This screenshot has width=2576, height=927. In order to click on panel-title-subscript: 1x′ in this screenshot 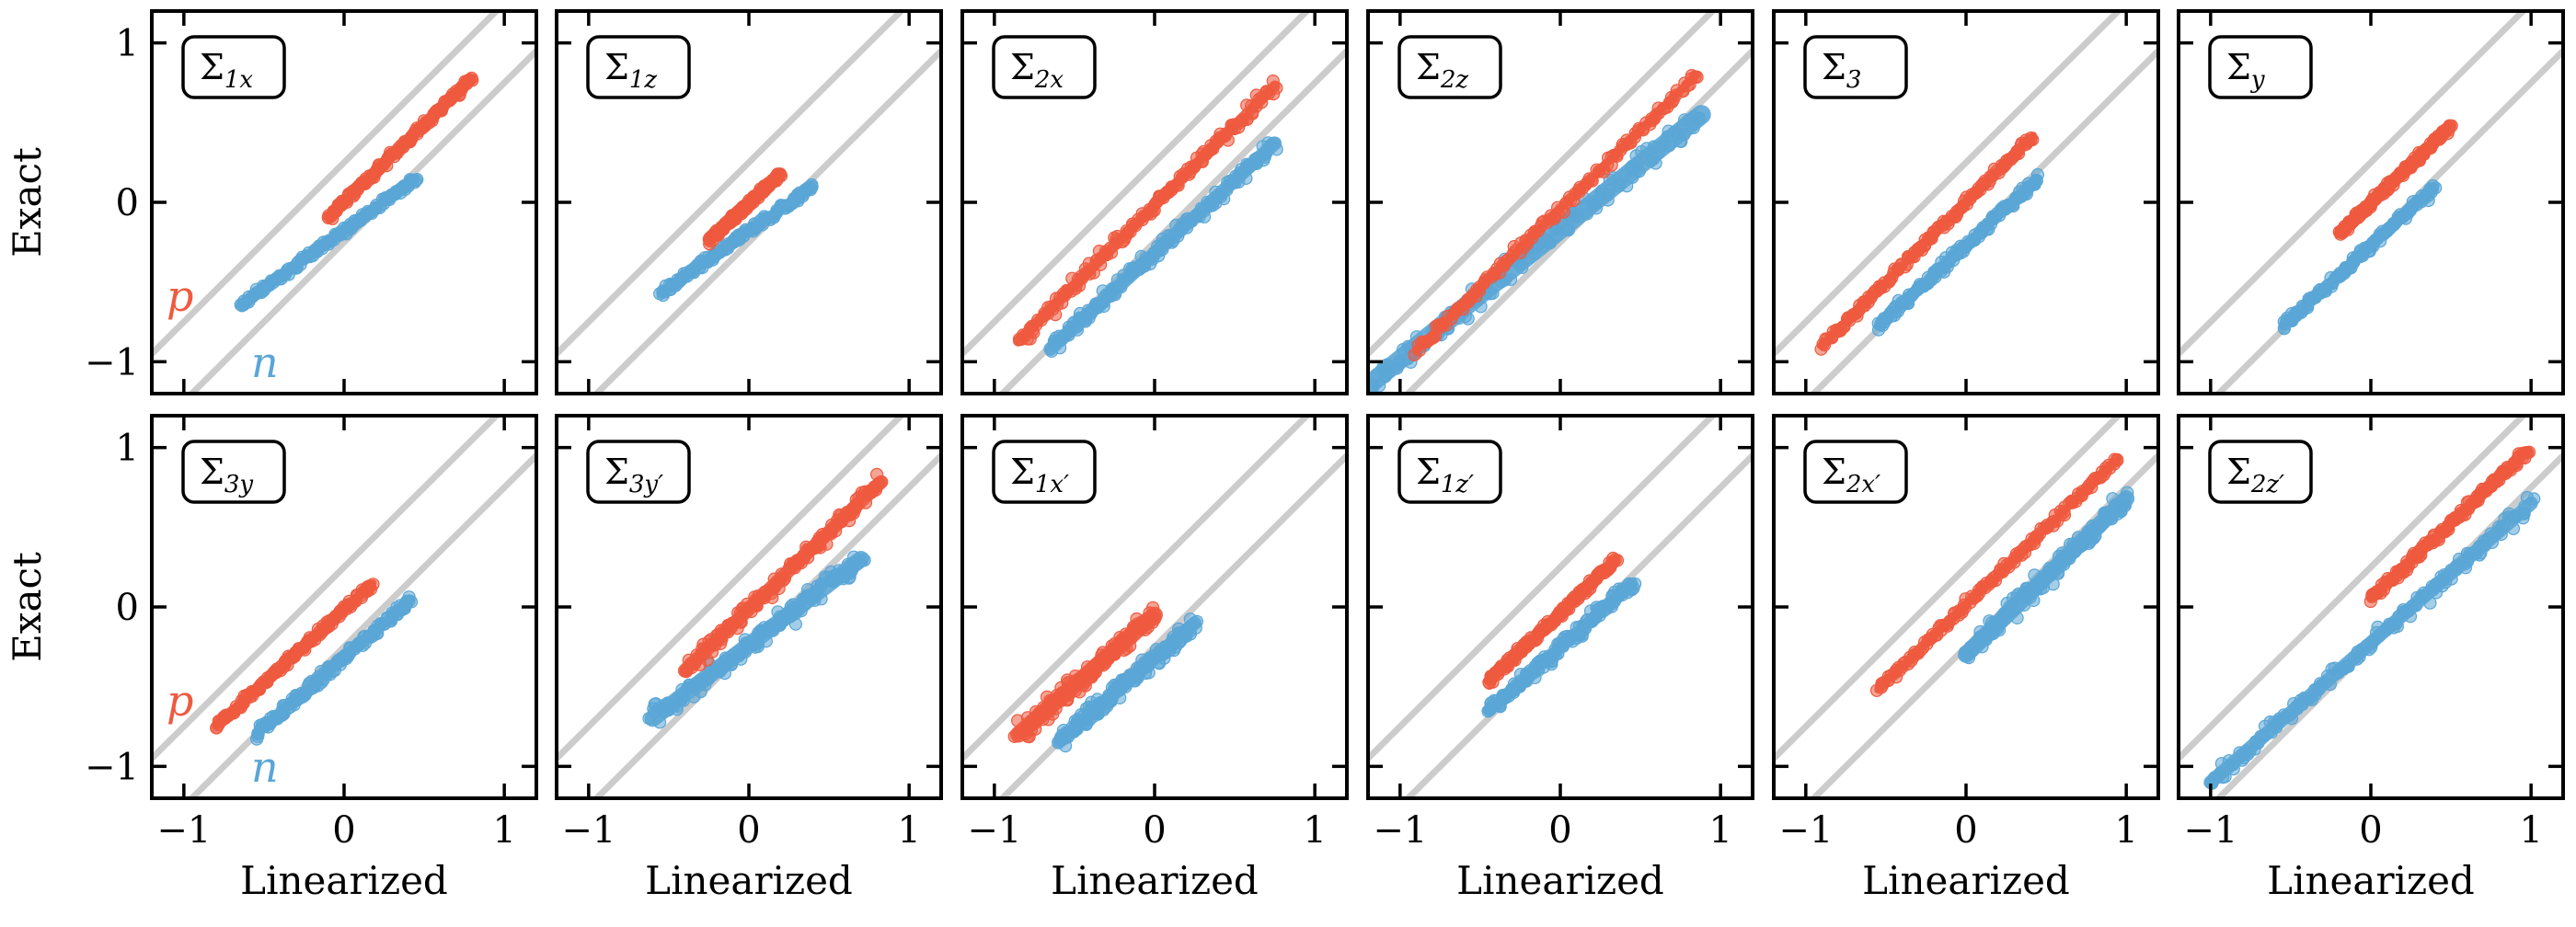, I will do `click(1052, 484)`.